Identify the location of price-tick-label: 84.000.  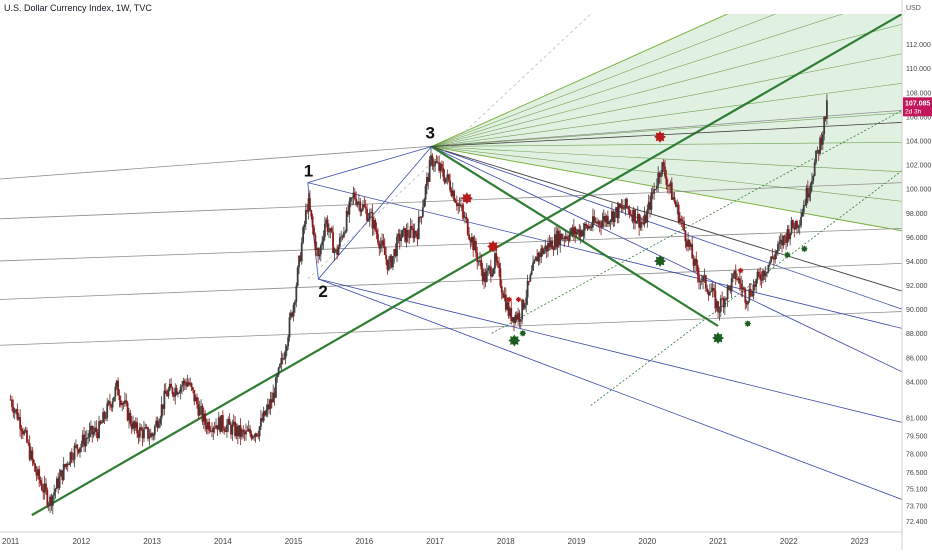
(917, 382).